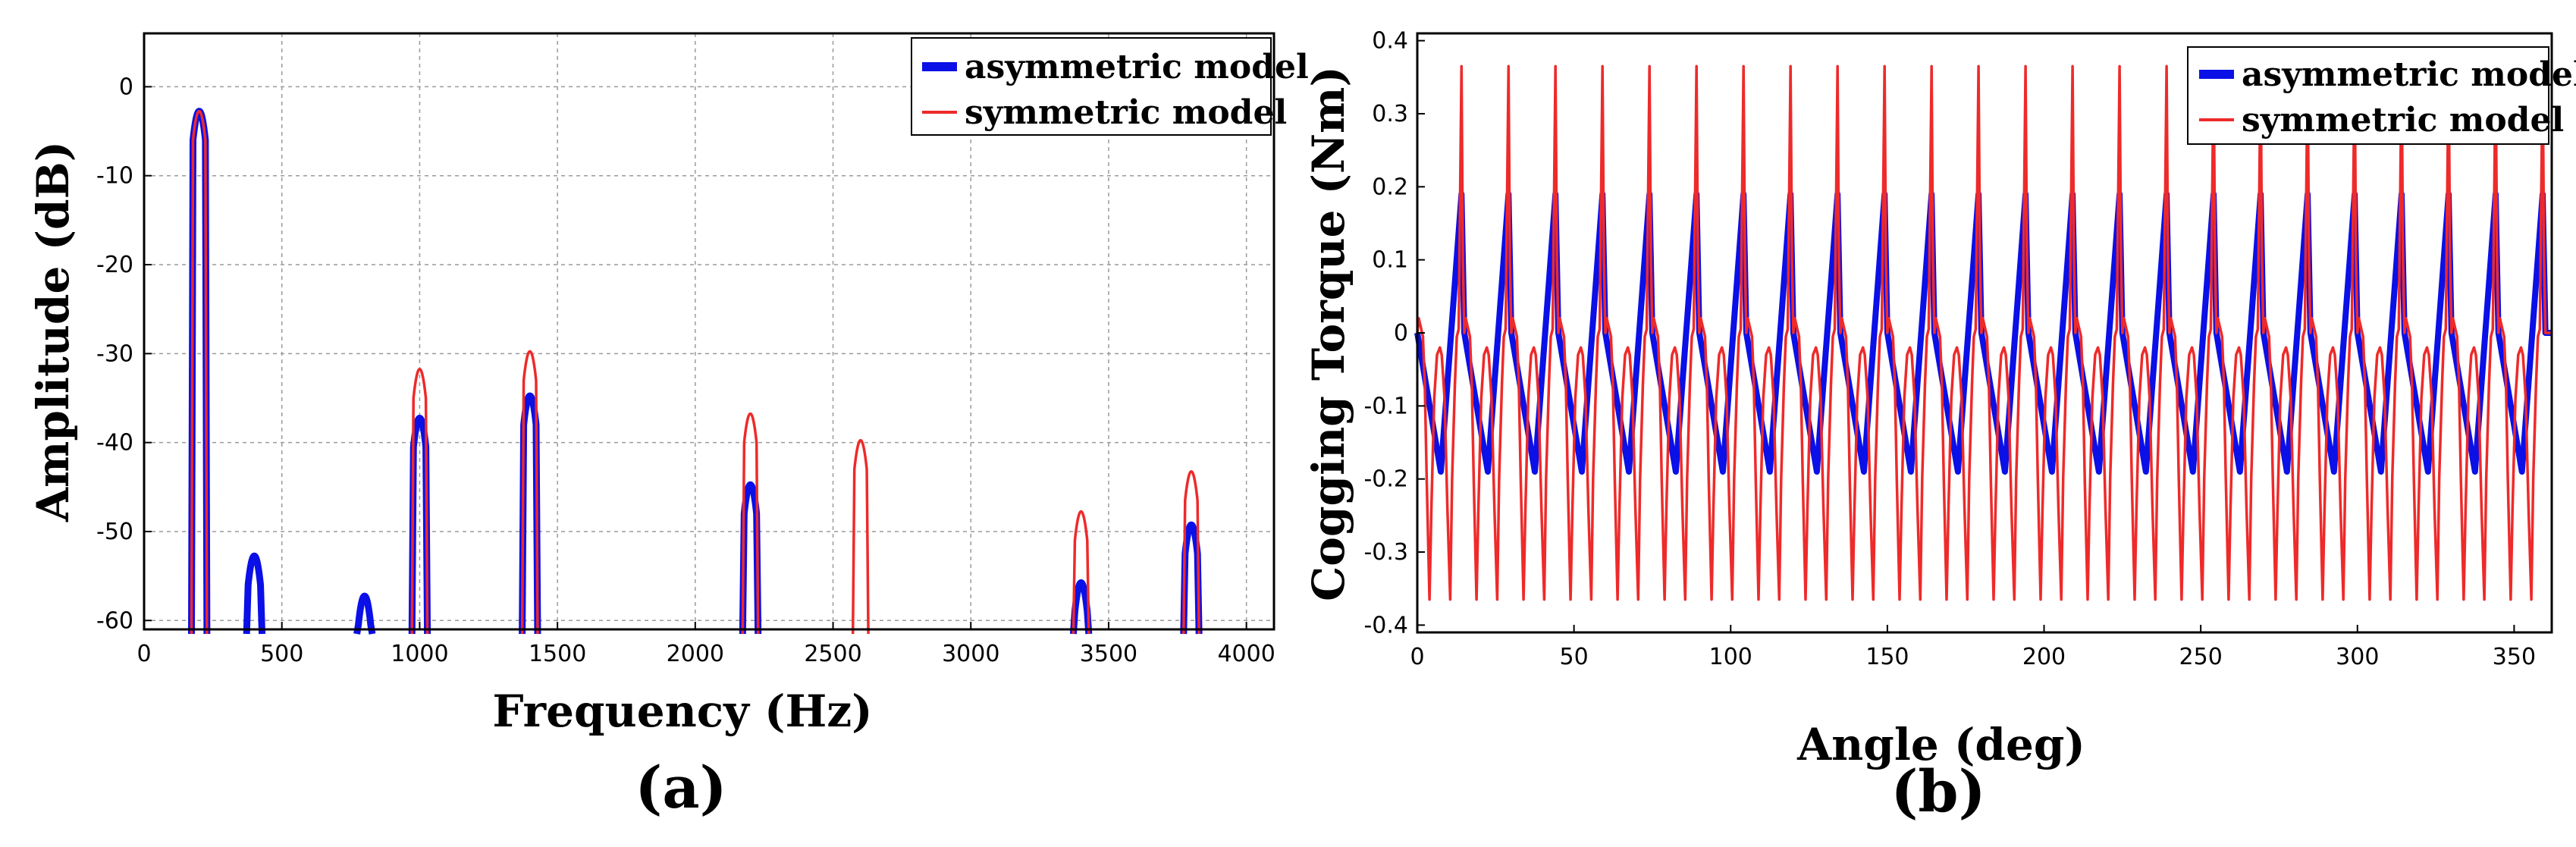  What do you see at coordinates (1937, 791) in the screenshot?
I see `panel-label-b: (b)` at bounding box center [1937, 791].